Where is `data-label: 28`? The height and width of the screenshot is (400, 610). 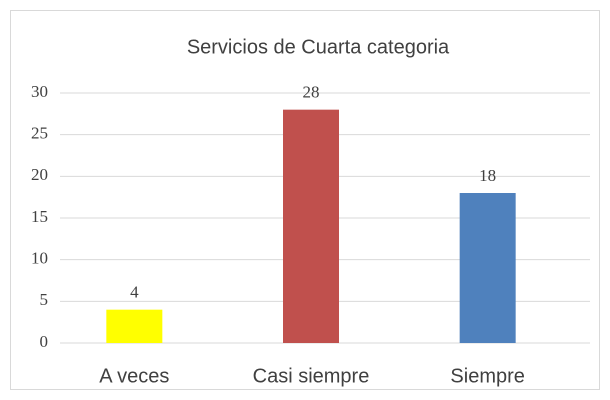 data-label: 28 is located at coordinates (311, 92).